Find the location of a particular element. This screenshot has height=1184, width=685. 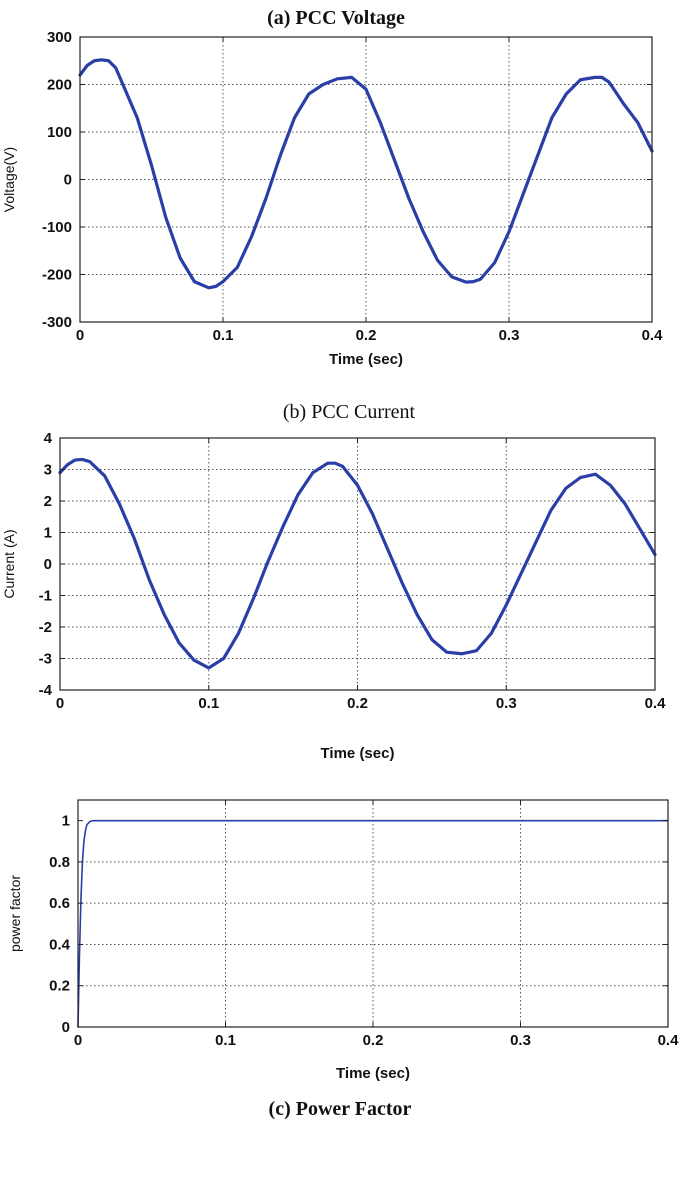

y-tick-label: -100 is located at coordinates (57, 227).